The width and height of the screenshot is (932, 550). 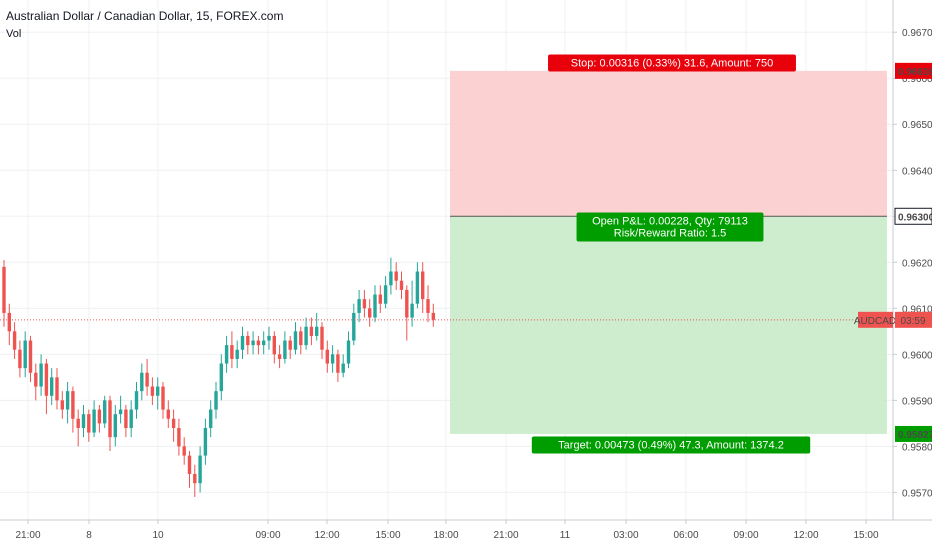 I want to click on volume-indicator-label: Vol, so click(x=14, y=34).